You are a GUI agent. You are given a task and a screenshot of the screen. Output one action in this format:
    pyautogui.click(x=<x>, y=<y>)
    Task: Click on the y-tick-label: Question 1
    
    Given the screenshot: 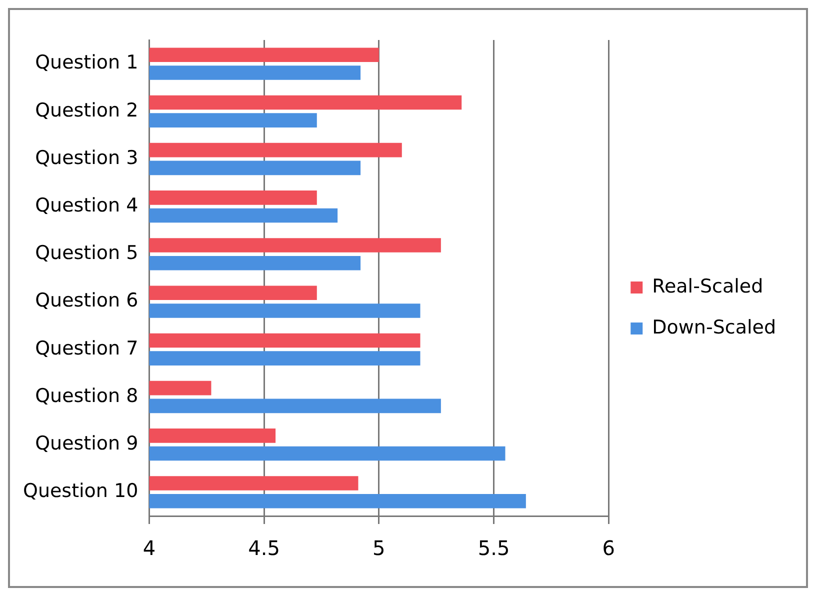 What is the action you would take?
    pyautogui.click(x=86, y=63)
    